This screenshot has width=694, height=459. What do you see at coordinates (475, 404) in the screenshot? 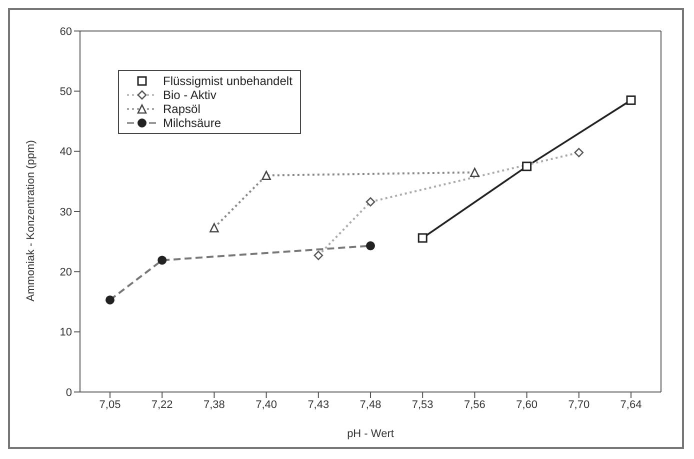
I see `x-tick-label: 7,56` at bounding box center [475, 404].